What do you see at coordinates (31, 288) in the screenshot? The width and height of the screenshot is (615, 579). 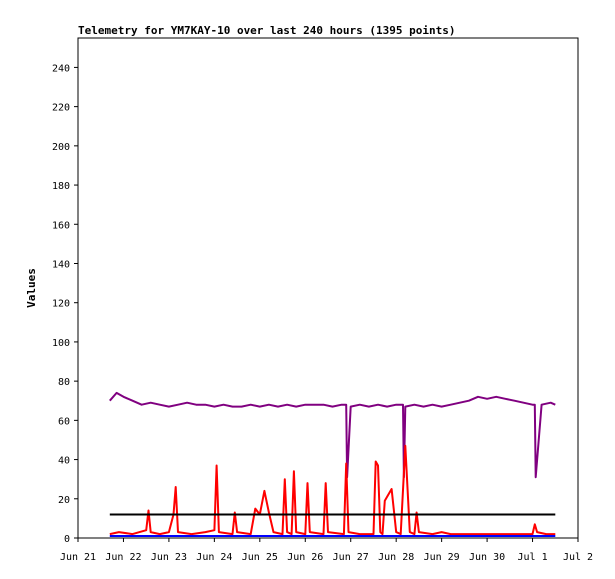 I see `y-axis-label: Values` at bounding box center [31, 288].